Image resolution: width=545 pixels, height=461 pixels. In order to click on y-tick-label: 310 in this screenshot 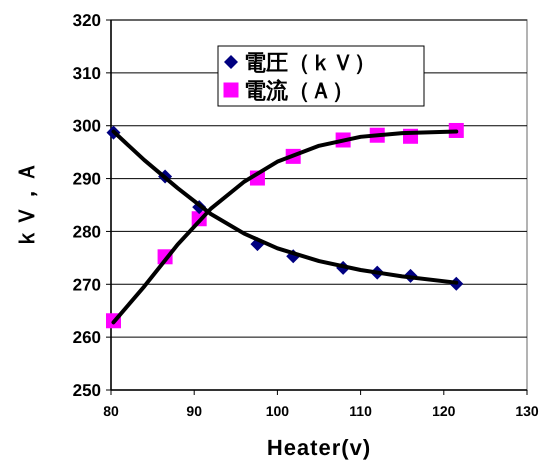, I will do `click(86, 73)`.